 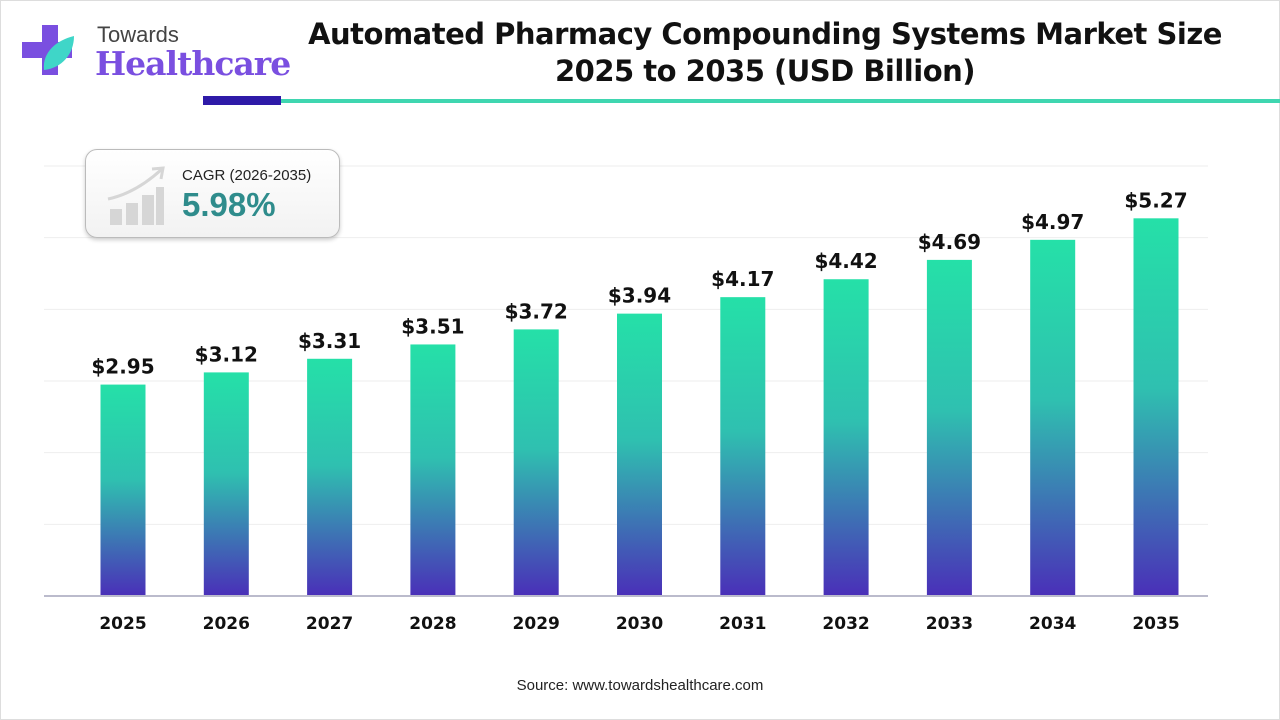 I want to click on data-label-2034: $4.97, so click(x=1052, y=222).